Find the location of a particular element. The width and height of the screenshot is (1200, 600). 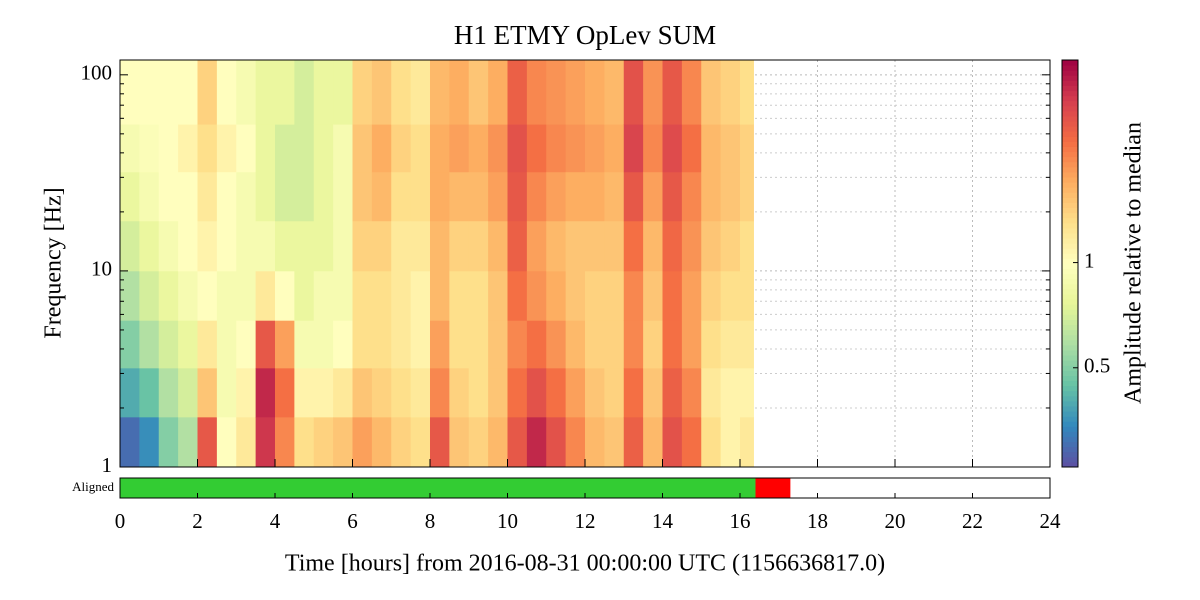

x-tick-label: 10 is located at coordinates (507, 521).